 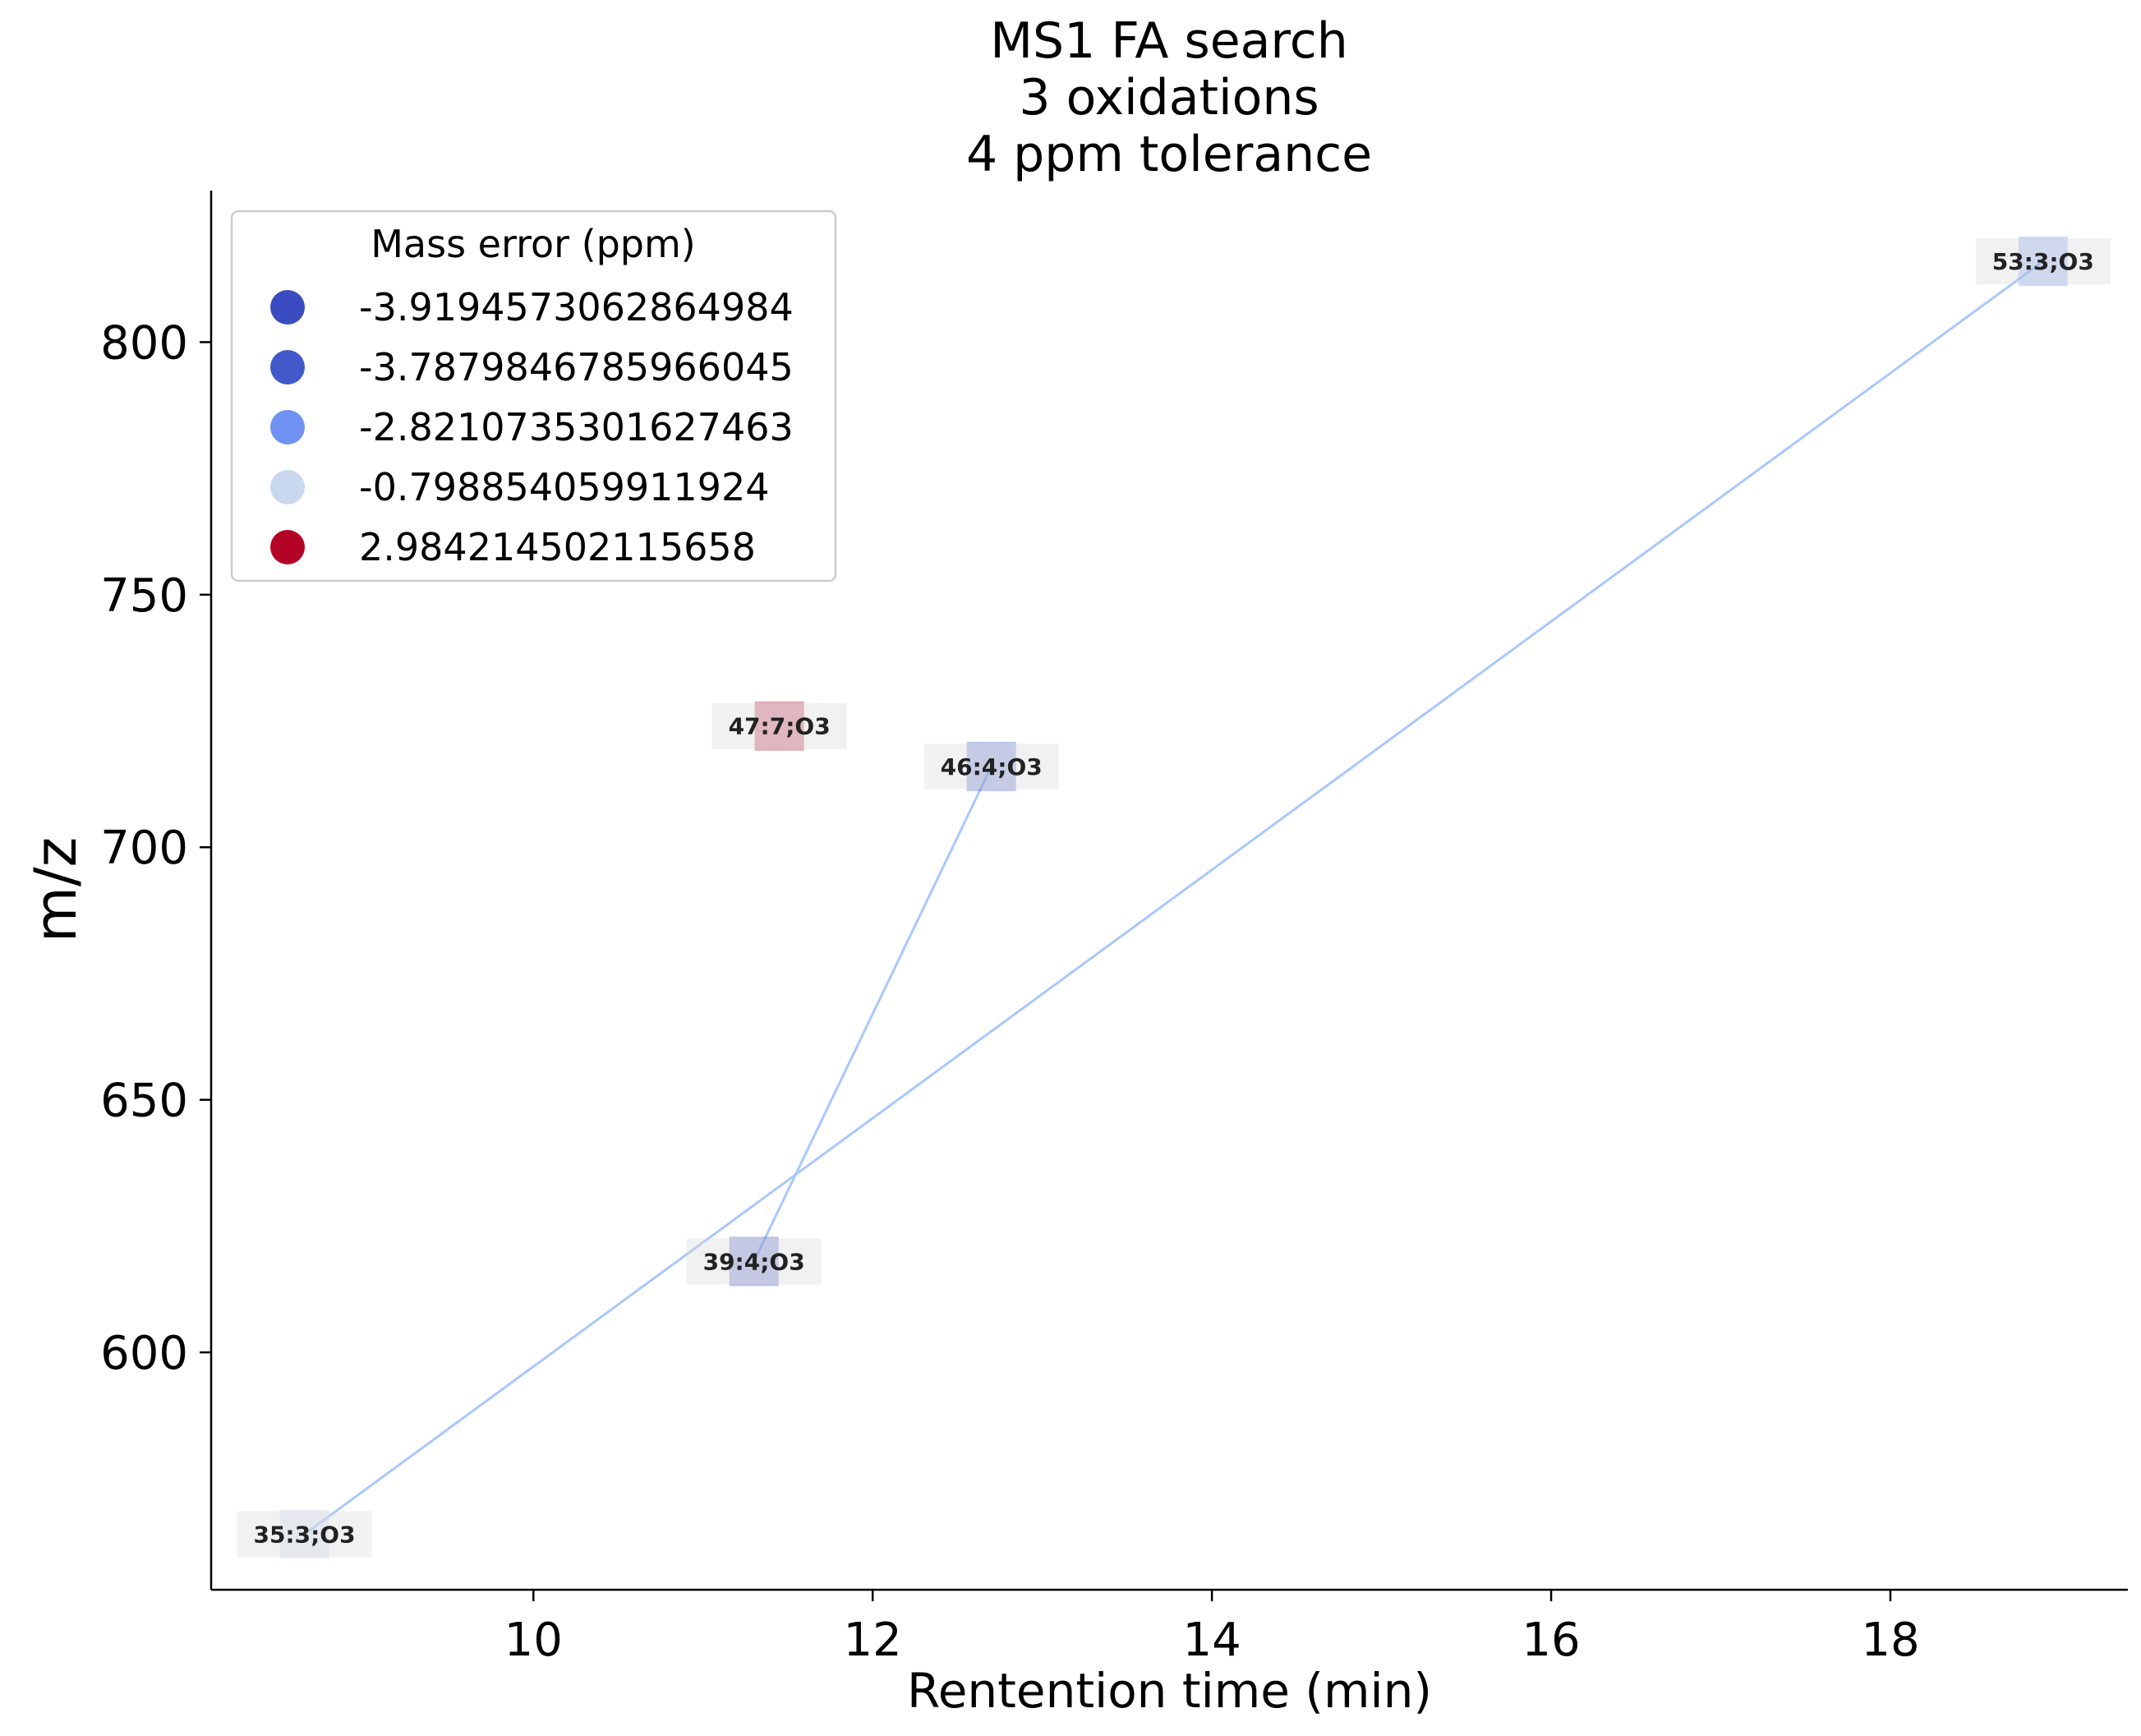 What do you see at coordinates (1890, 1641) in the screenshot?
I see `x-tick-label: 18` at bounding box center [1890, 1641].